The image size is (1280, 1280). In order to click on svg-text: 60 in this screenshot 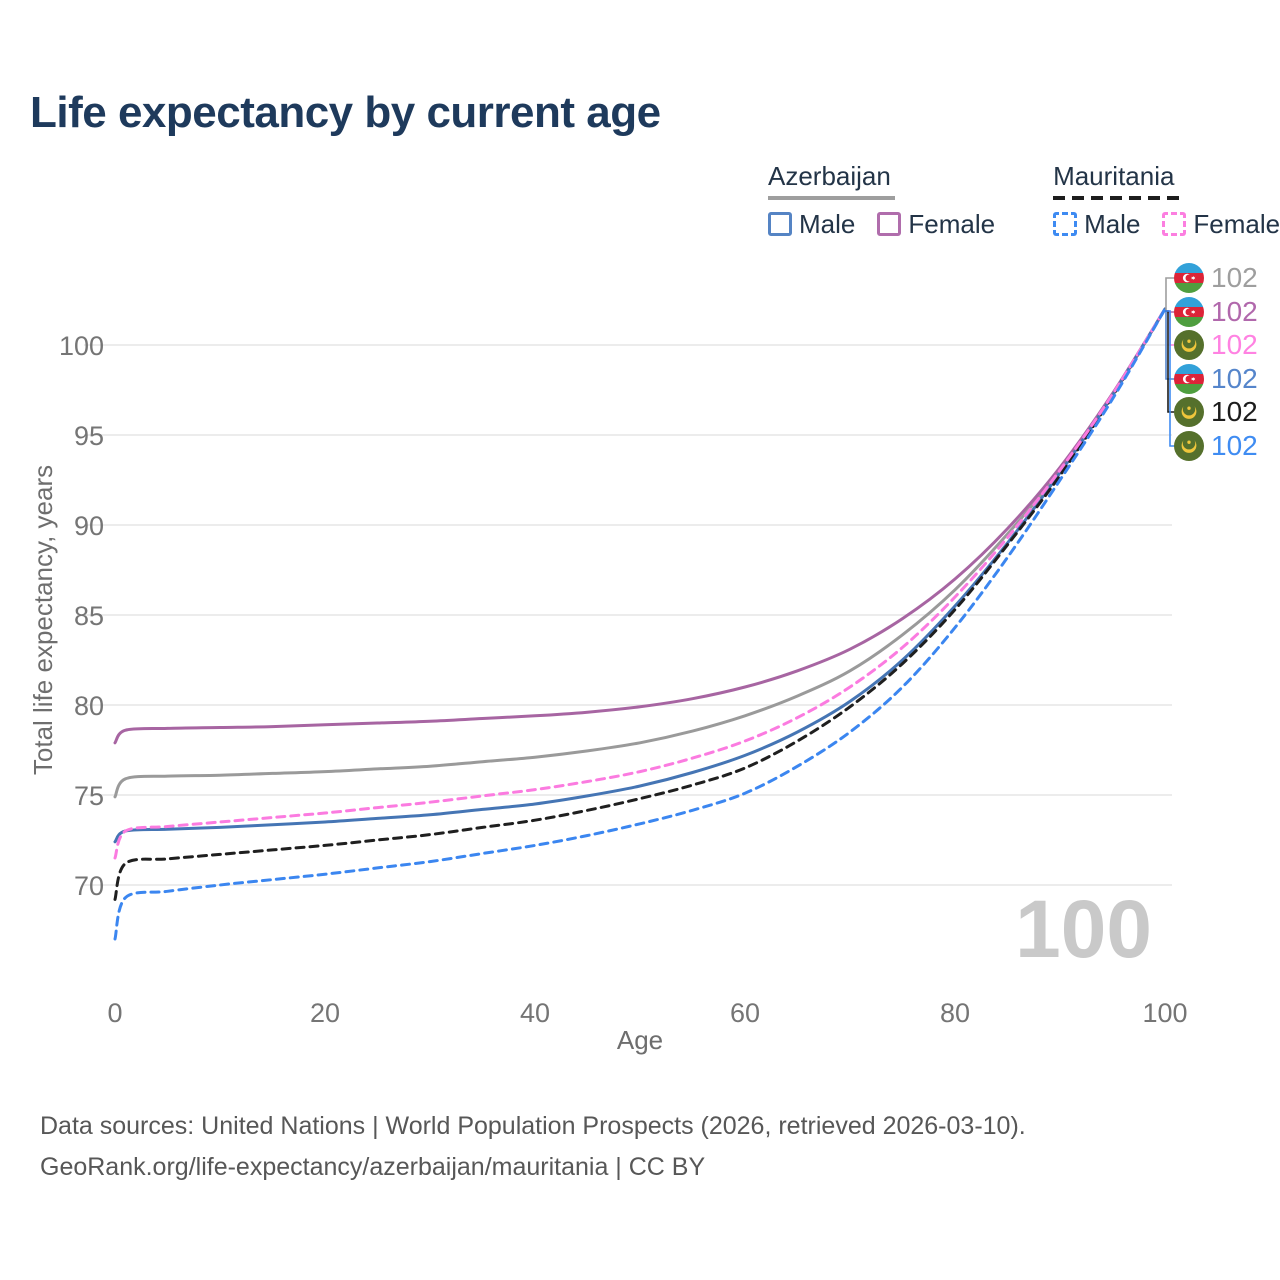, I will do `click(745, 1013)`.